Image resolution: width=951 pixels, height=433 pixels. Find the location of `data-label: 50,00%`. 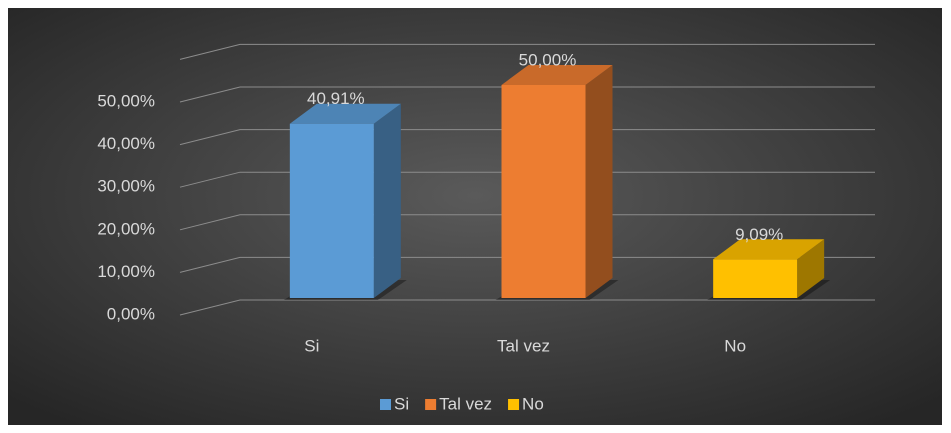

data-label: 50,00% is located at coordinates (548, 59).